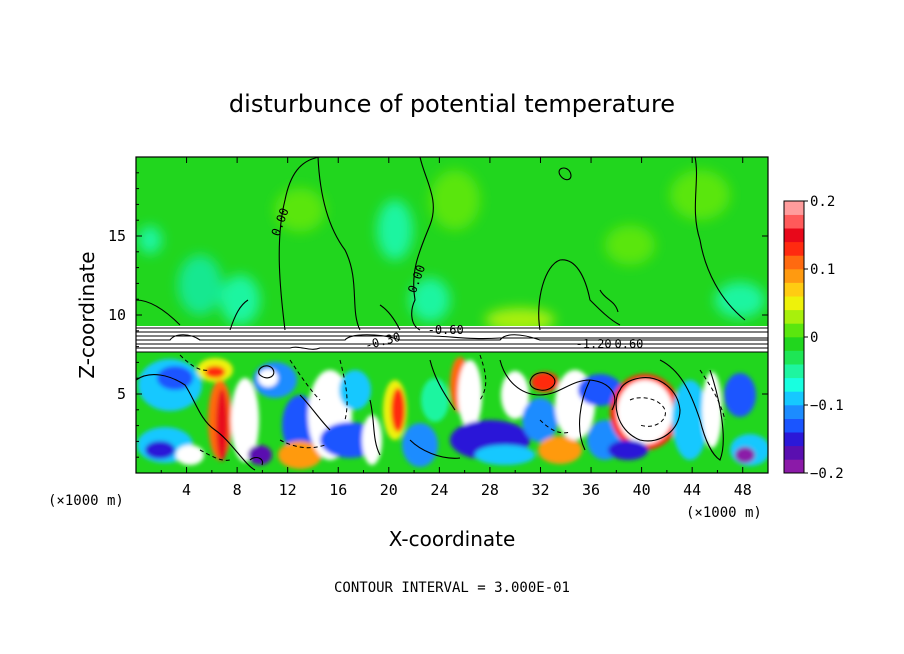 This screenshot has width=904, height=654. What do you see at coordinates (743, 490) in the screenshot?
I see `x-tick-label: 48` at bounding box center [743, 490].